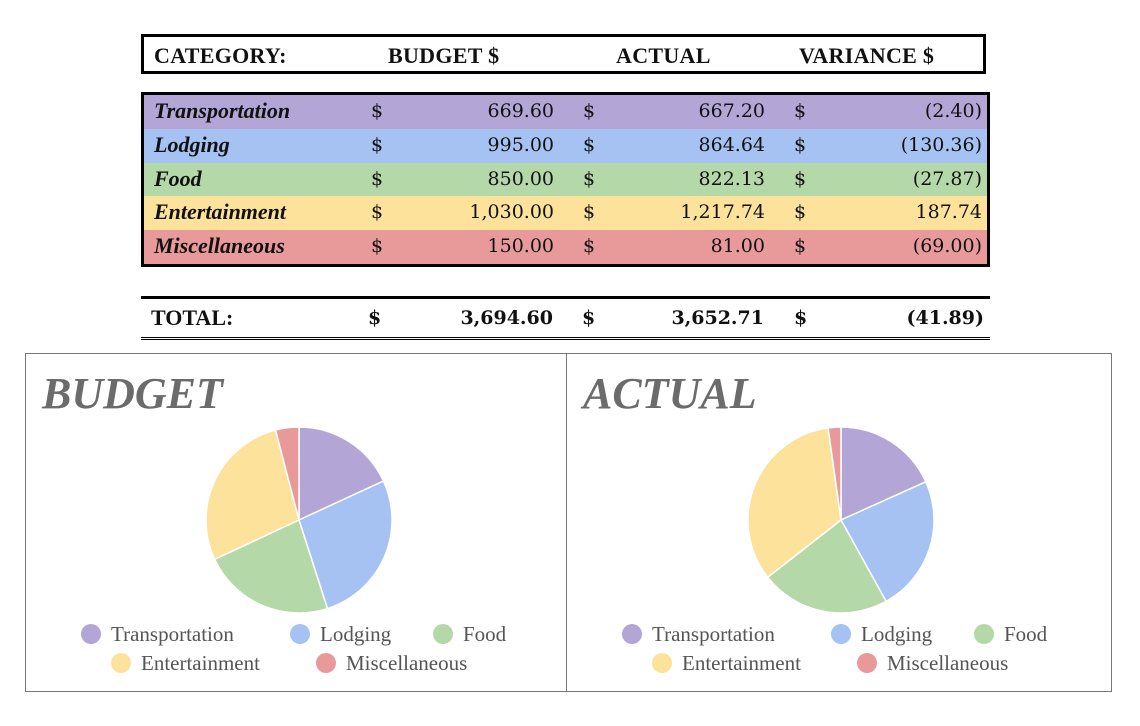  What do you see at coordinates (520, 111) in the screenshot?
I see `row-budget: 669.60` at bounding box center [520, 111].